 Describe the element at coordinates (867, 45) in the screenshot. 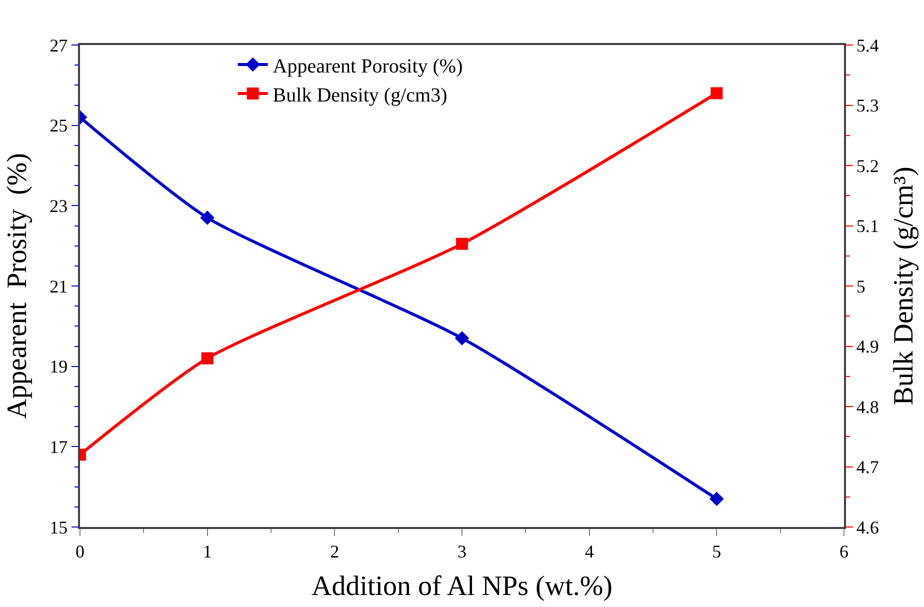

I see `y2-tick-label: 5.4` at that location.